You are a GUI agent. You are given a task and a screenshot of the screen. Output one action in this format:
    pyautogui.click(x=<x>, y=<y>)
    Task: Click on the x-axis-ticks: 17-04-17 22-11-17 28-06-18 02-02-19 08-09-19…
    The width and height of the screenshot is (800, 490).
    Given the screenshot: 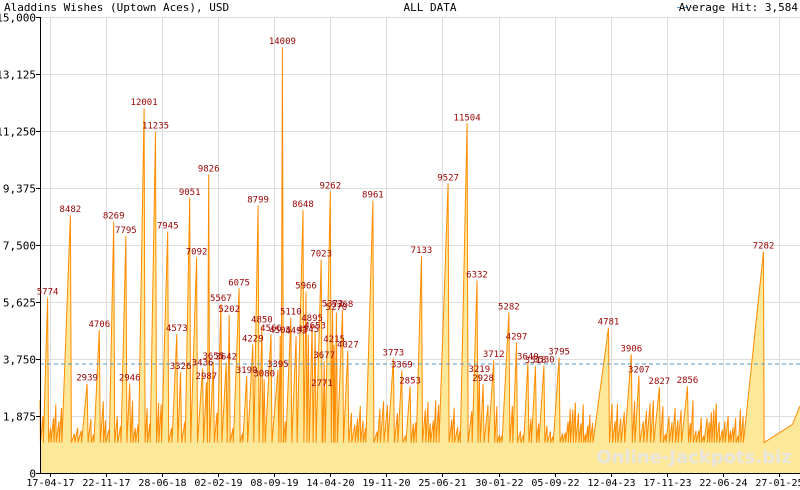 What is the action you would take?
    pyautogui.click(x=413, y=481)
    